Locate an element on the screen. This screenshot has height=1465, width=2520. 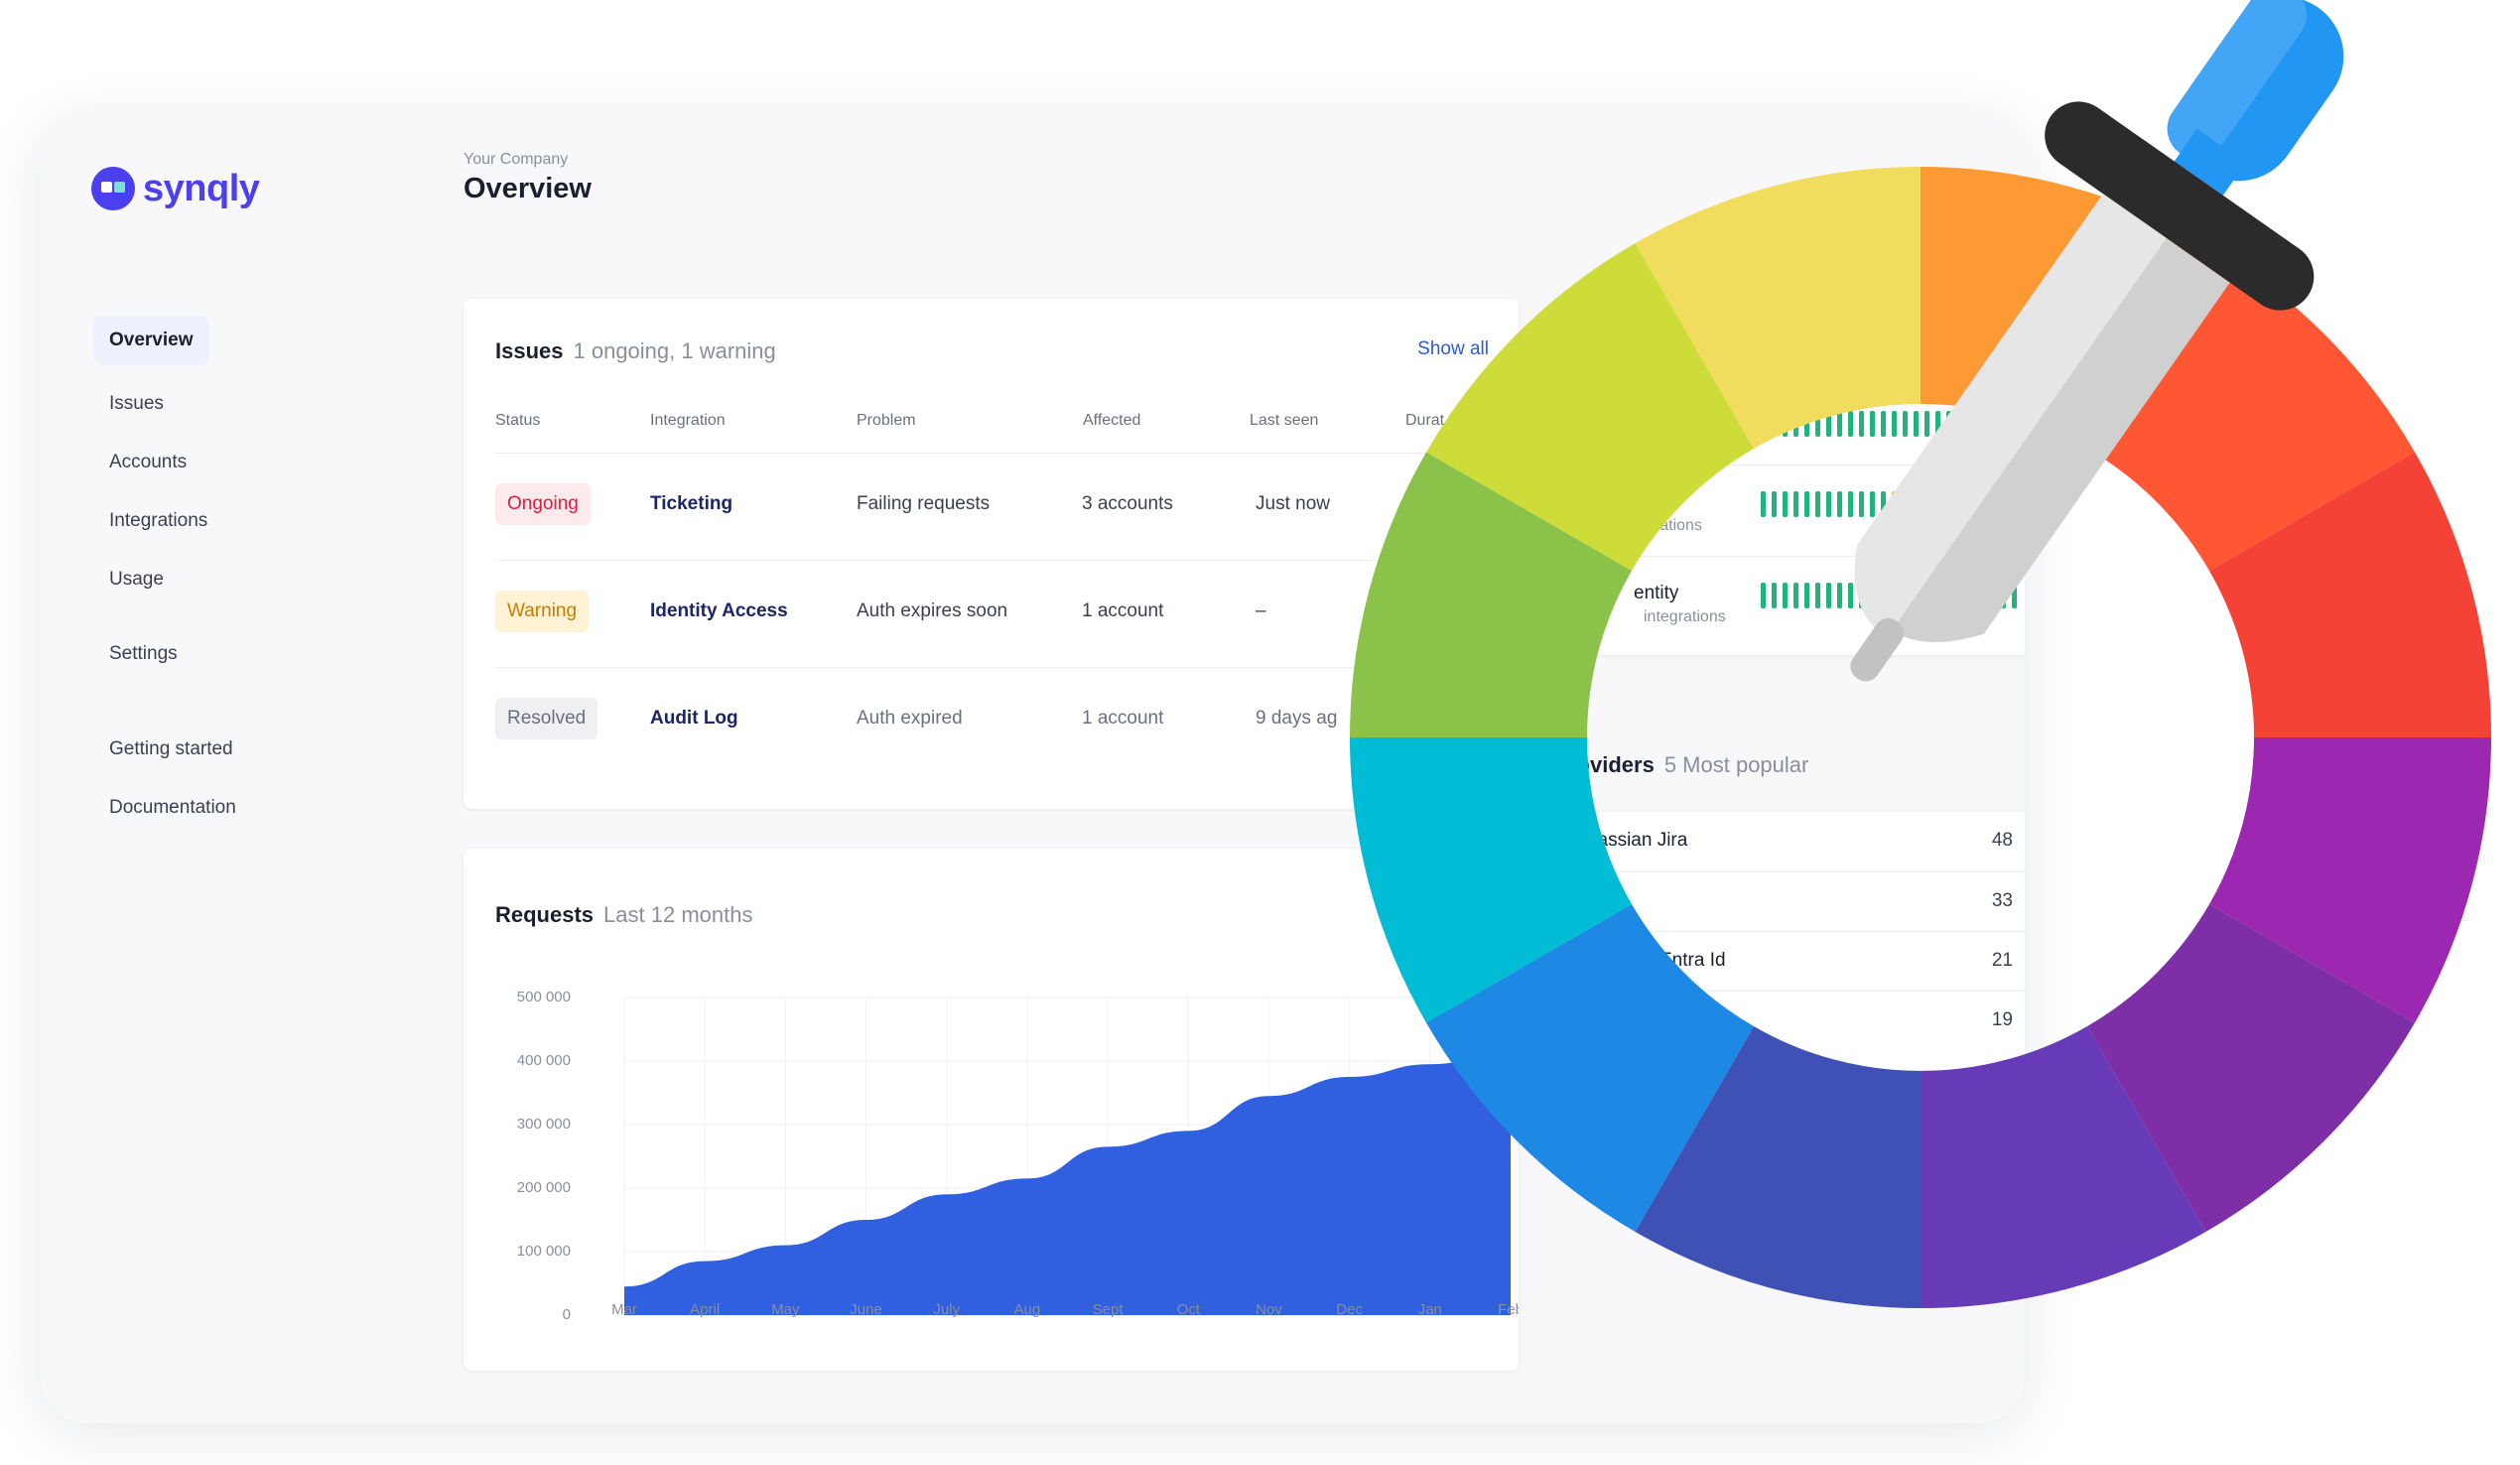
col-integration: Integration is located at coordinates (688, 421).